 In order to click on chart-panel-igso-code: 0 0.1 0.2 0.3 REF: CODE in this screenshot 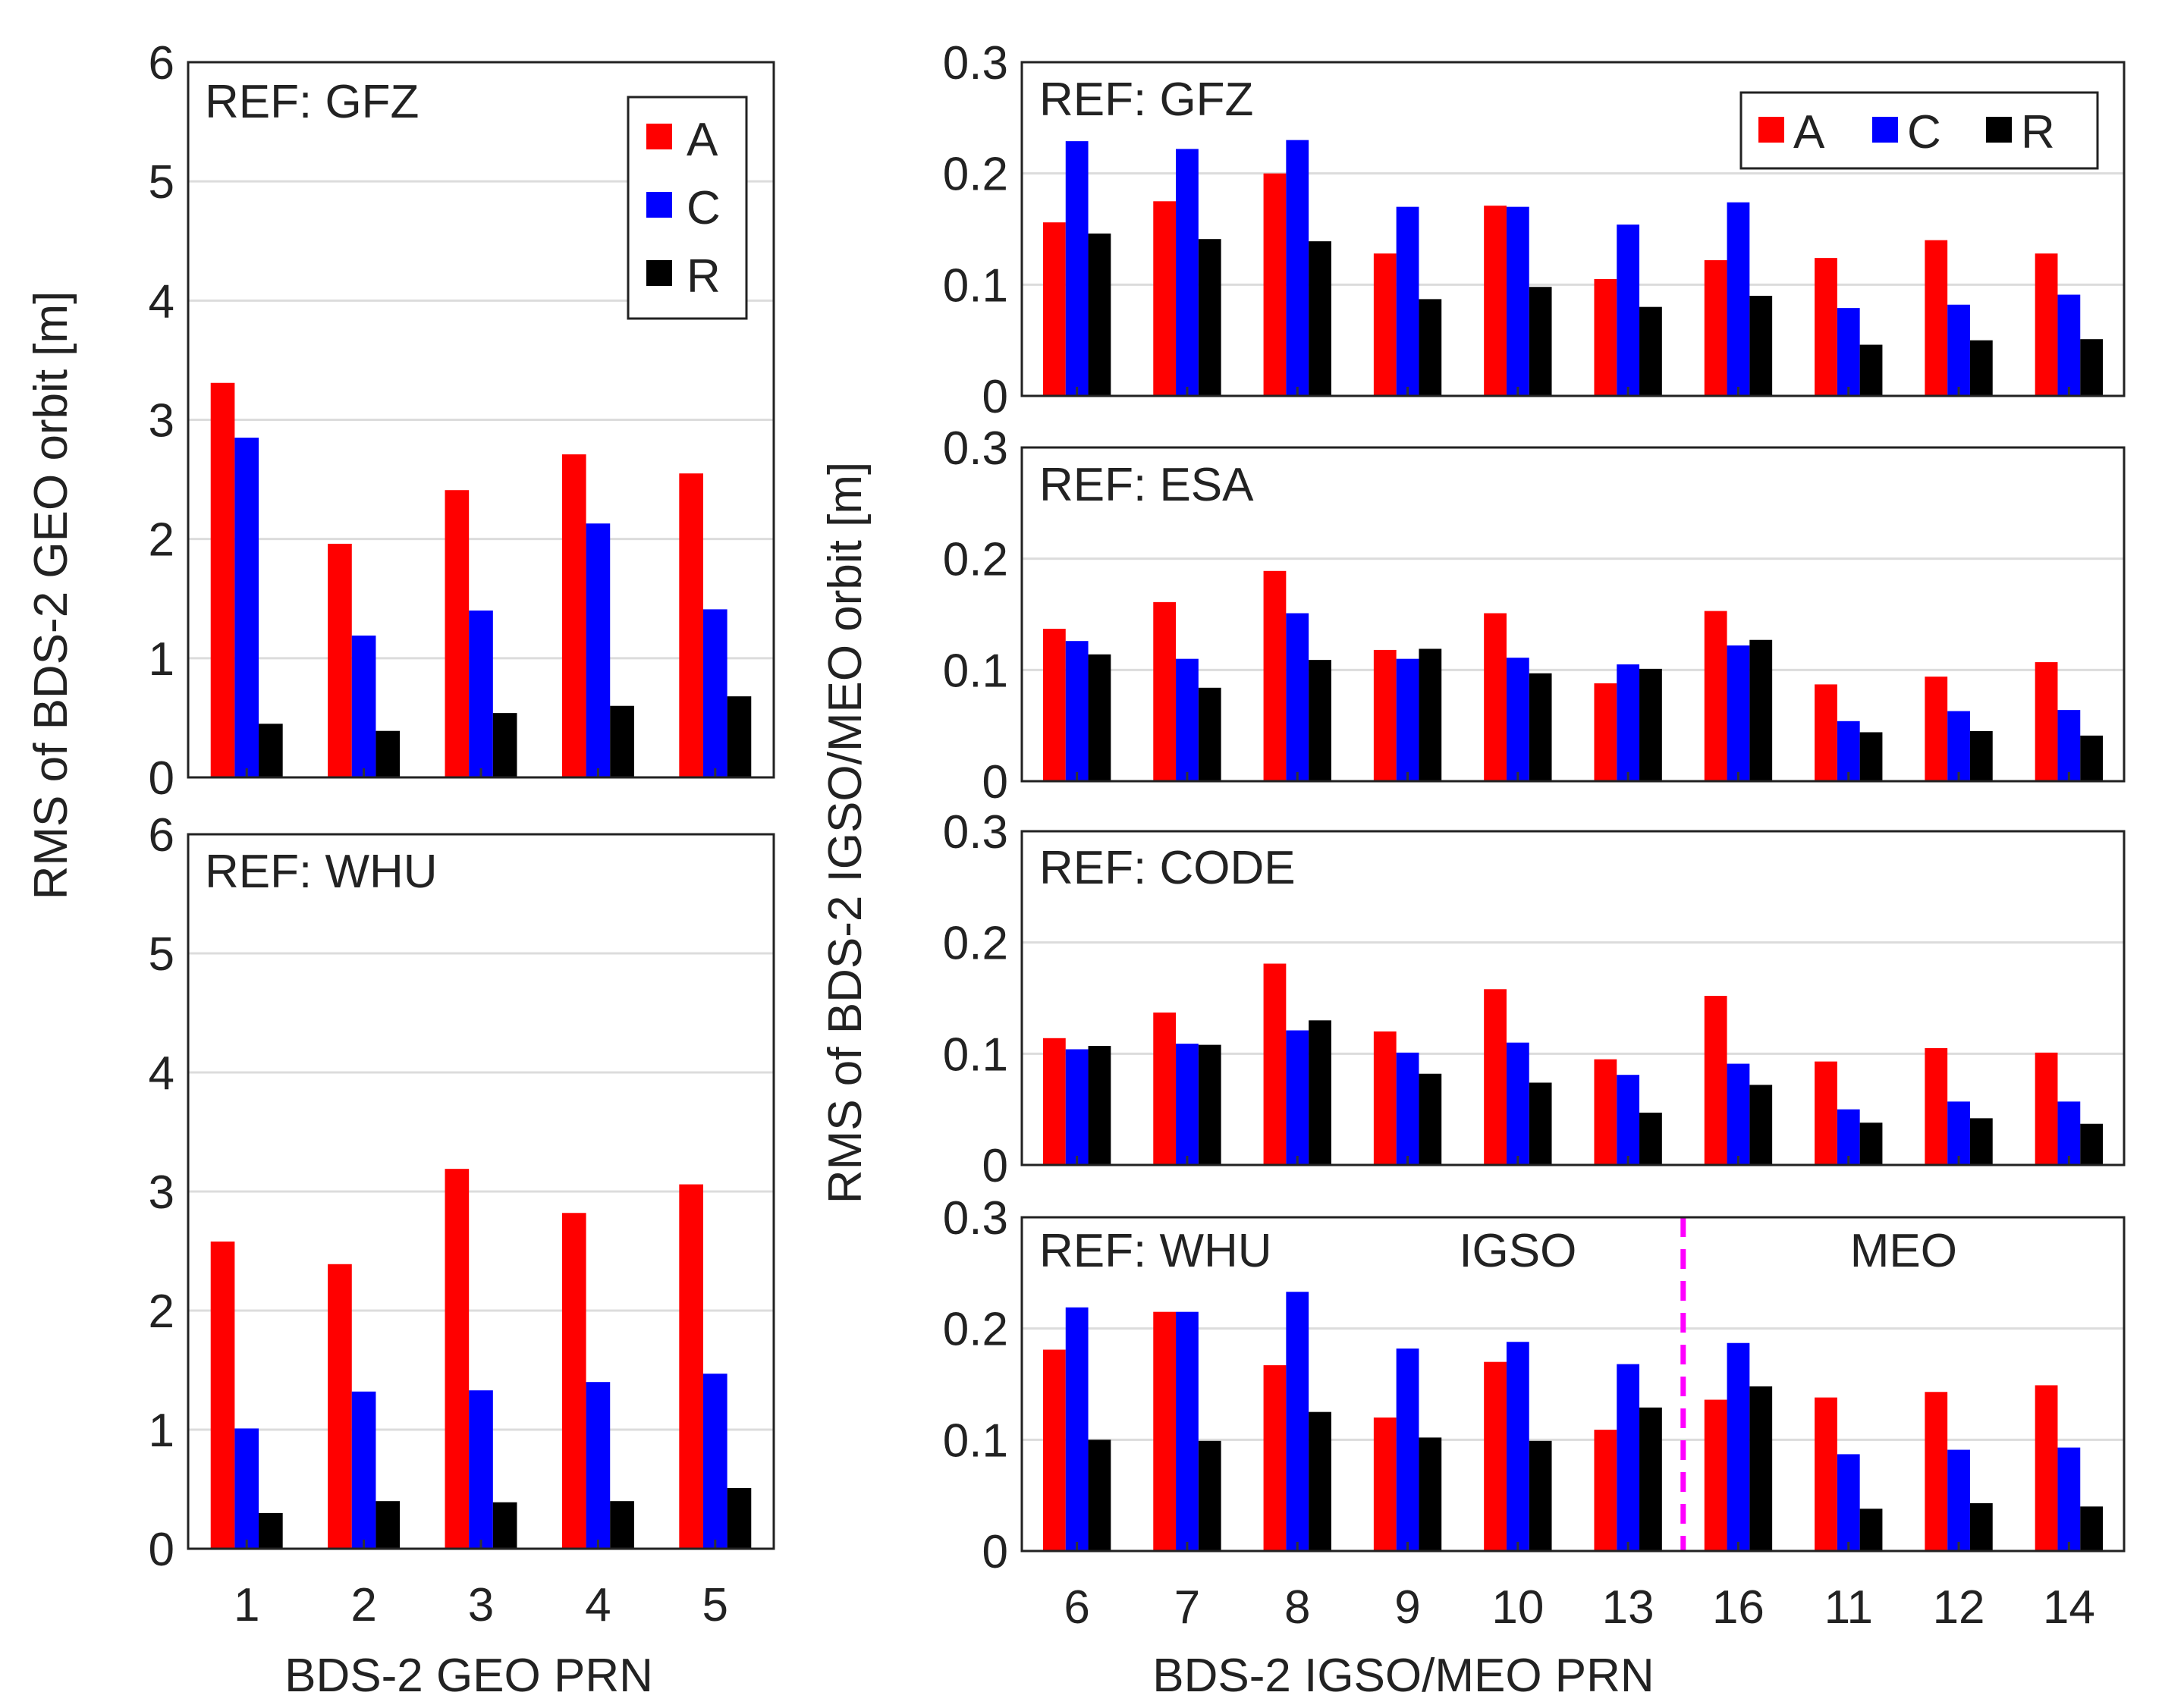, I will do `click(1534, 999)`.